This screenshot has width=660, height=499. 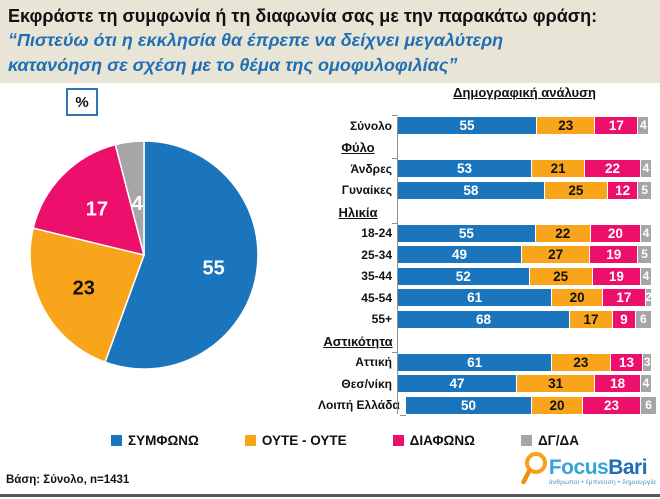 What do you see at coordinates (624, 319) in the screenshot?
I see `bar-segment-2: 9` at bounding box center [624, 319].